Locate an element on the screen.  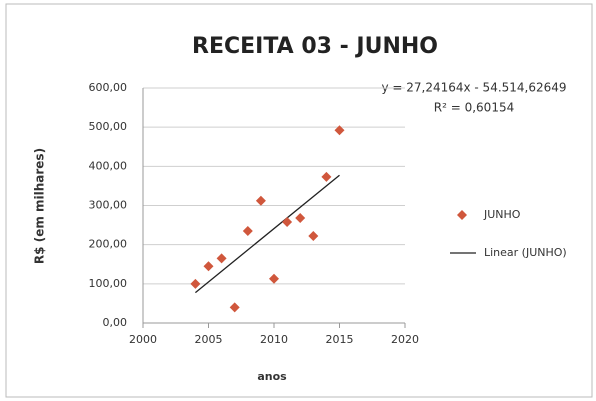
x-tick-label: 2005 is located at coordinates (209, 339).